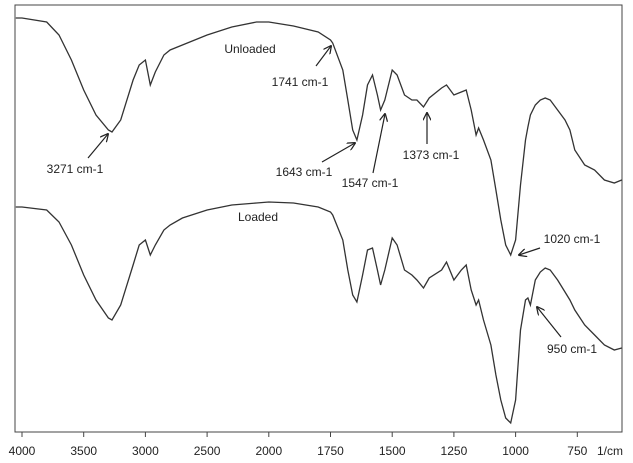  What do you see at coordinates (304, 172) in the screenshot?
I see `annotation: 1643 cm-1` at bounding box center [304, 172].